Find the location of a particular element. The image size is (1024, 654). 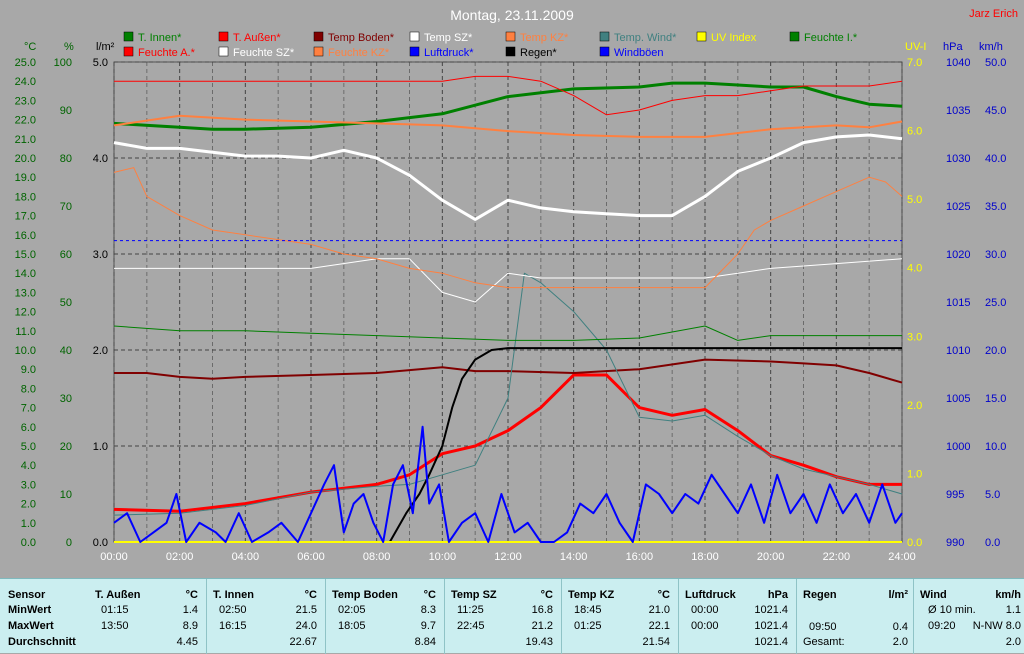

stats-col-regen: Regen l/m² 09:50 0.4 Gesamt: 2.0 is located at coordinates (854, 616).